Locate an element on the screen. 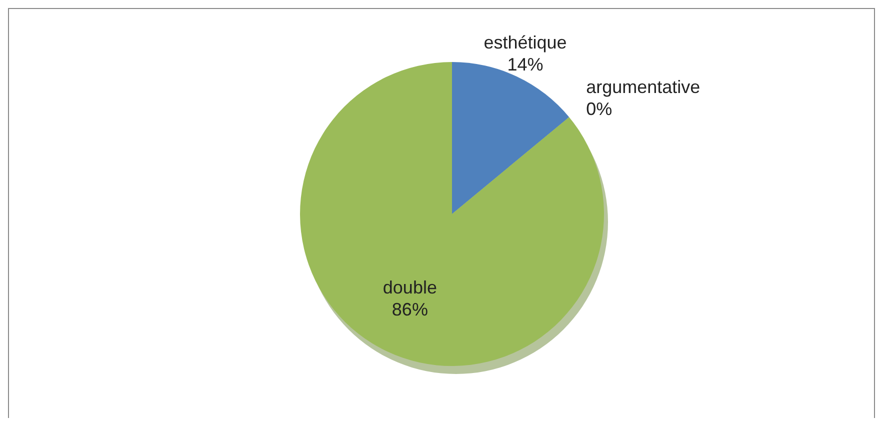 The width and height of the screenshot is (883, 423). text: 0% is located at coordinates (599, 109).